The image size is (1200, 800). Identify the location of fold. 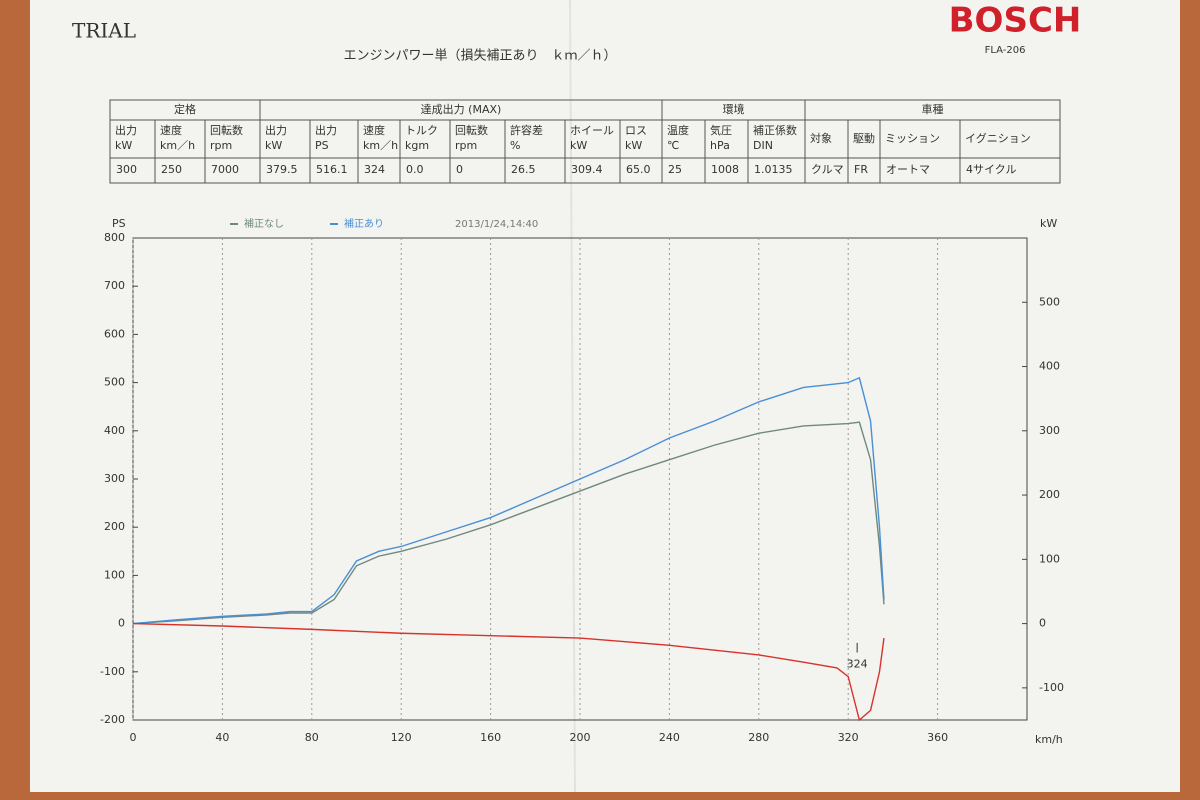
(572, 396).